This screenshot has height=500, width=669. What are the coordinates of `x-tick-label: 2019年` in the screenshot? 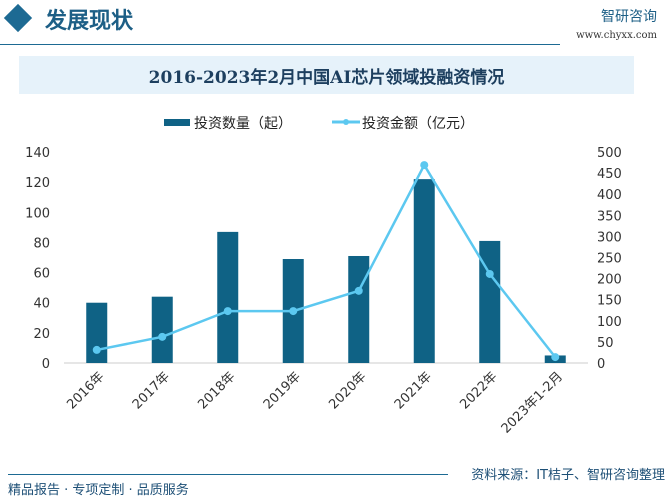 It's located at (282, 390).